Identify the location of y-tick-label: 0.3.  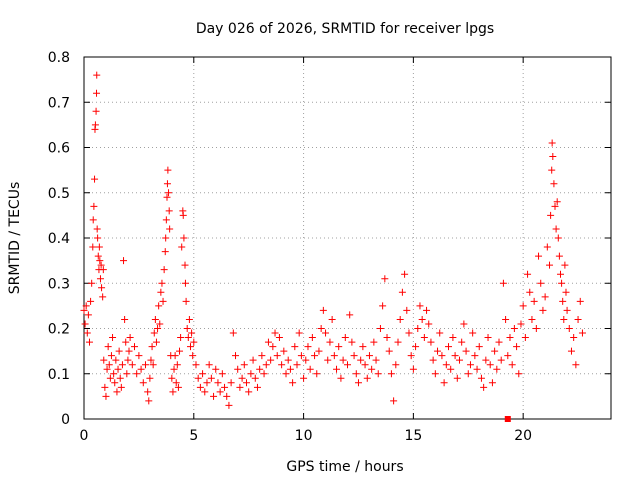
(59, 284).